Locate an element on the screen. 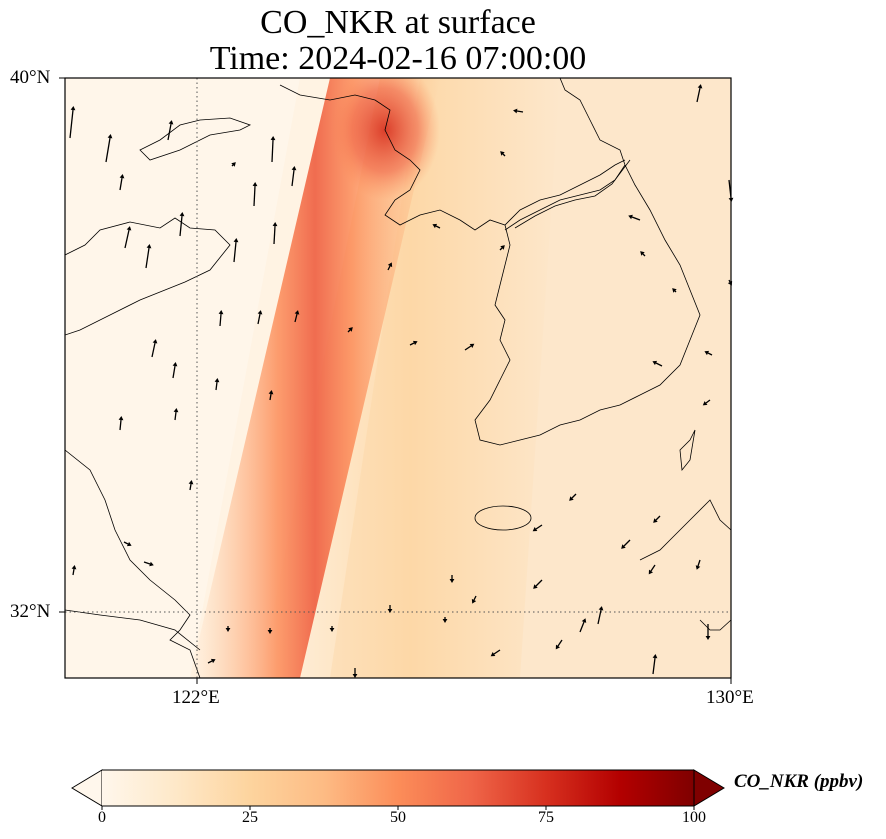 This screenshot has height=839, width=886. map-title-line1: CO_NKR at surface is located at coordinates (398, 22).